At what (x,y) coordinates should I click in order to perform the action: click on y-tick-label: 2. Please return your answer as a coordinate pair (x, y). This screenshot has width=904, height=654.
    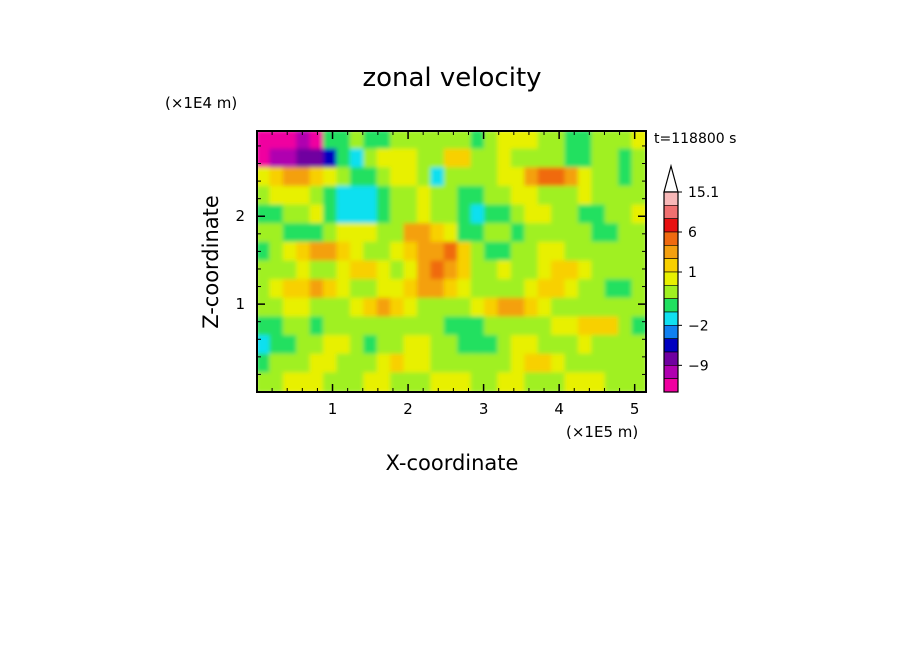
    Looking at the image, I should click on (240, 216).